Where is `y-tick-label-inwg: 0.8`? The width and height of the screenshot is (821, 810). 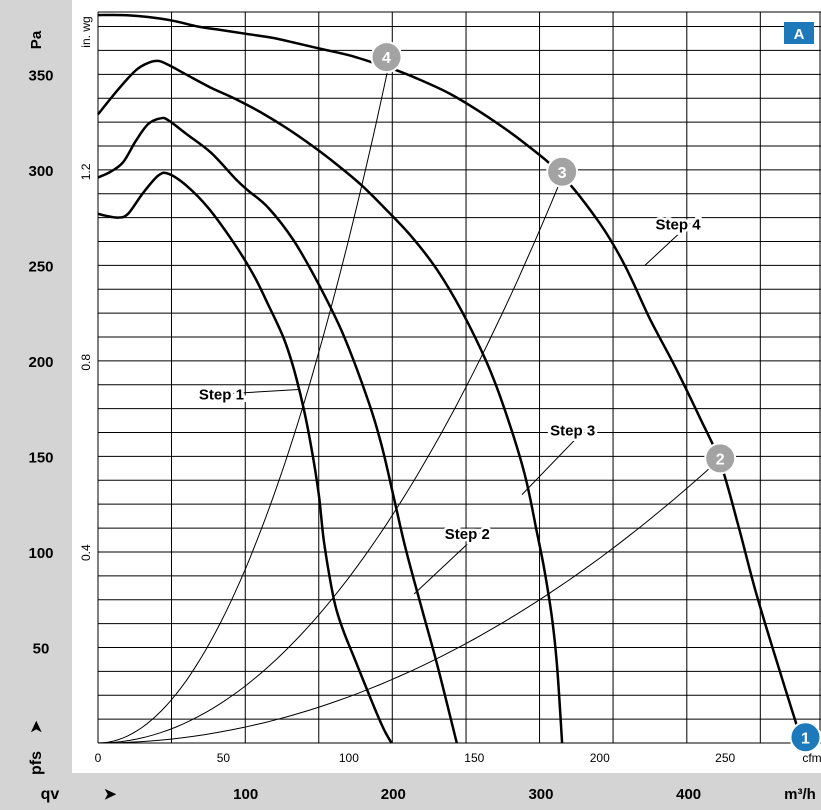 y-tick-label-inwg: 0.8 is located at coordinates (86, 362).